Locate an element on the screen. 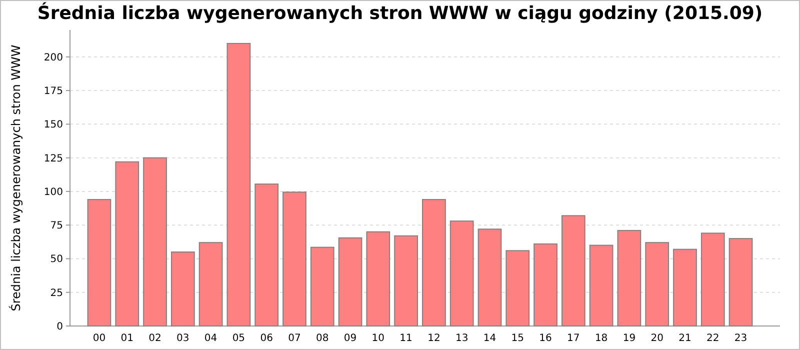 The image size is (800, 350). x-tick-label: 18 is located at coordinates (601, 338).